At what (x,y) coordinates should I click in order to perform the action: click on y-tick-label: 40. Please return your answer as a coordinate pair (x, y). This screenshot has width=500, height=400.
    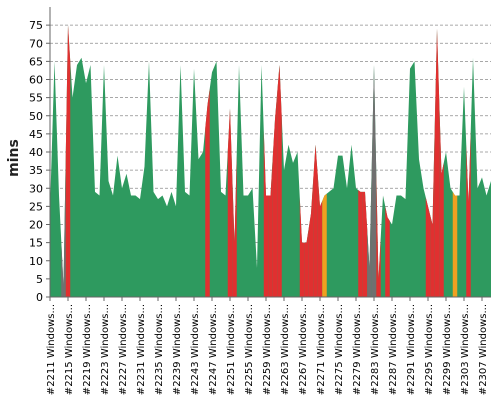
    Looking at the image, I should click on (36, 152).